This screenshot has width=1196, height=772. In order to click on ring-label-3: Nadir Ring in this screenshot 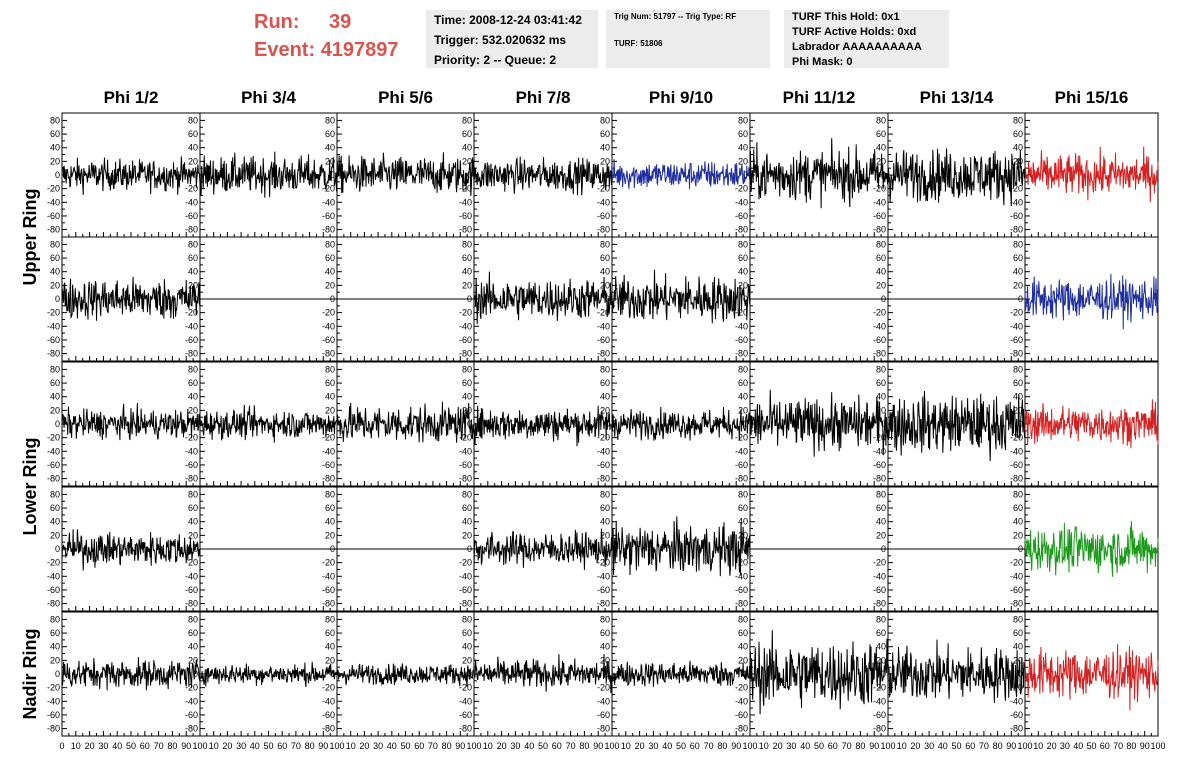, I will do `click(30, 673)`.